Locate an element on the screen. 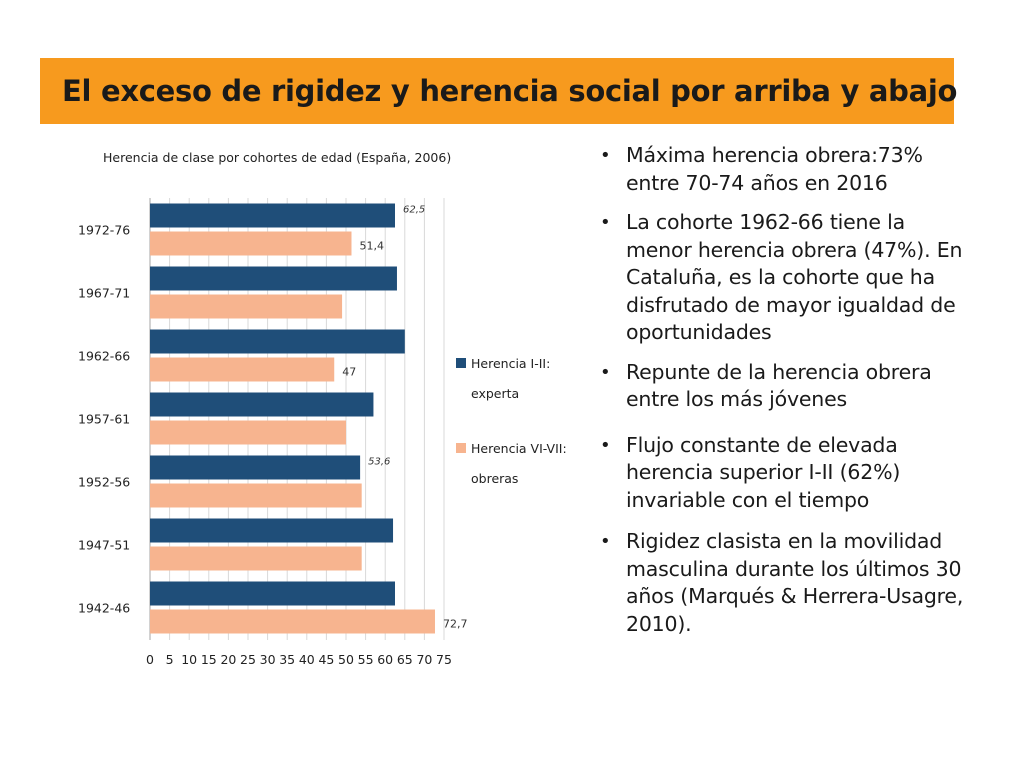 This screenshot has width=1024, height=768. tick-label: 75 is located at coordinates (444, 659).